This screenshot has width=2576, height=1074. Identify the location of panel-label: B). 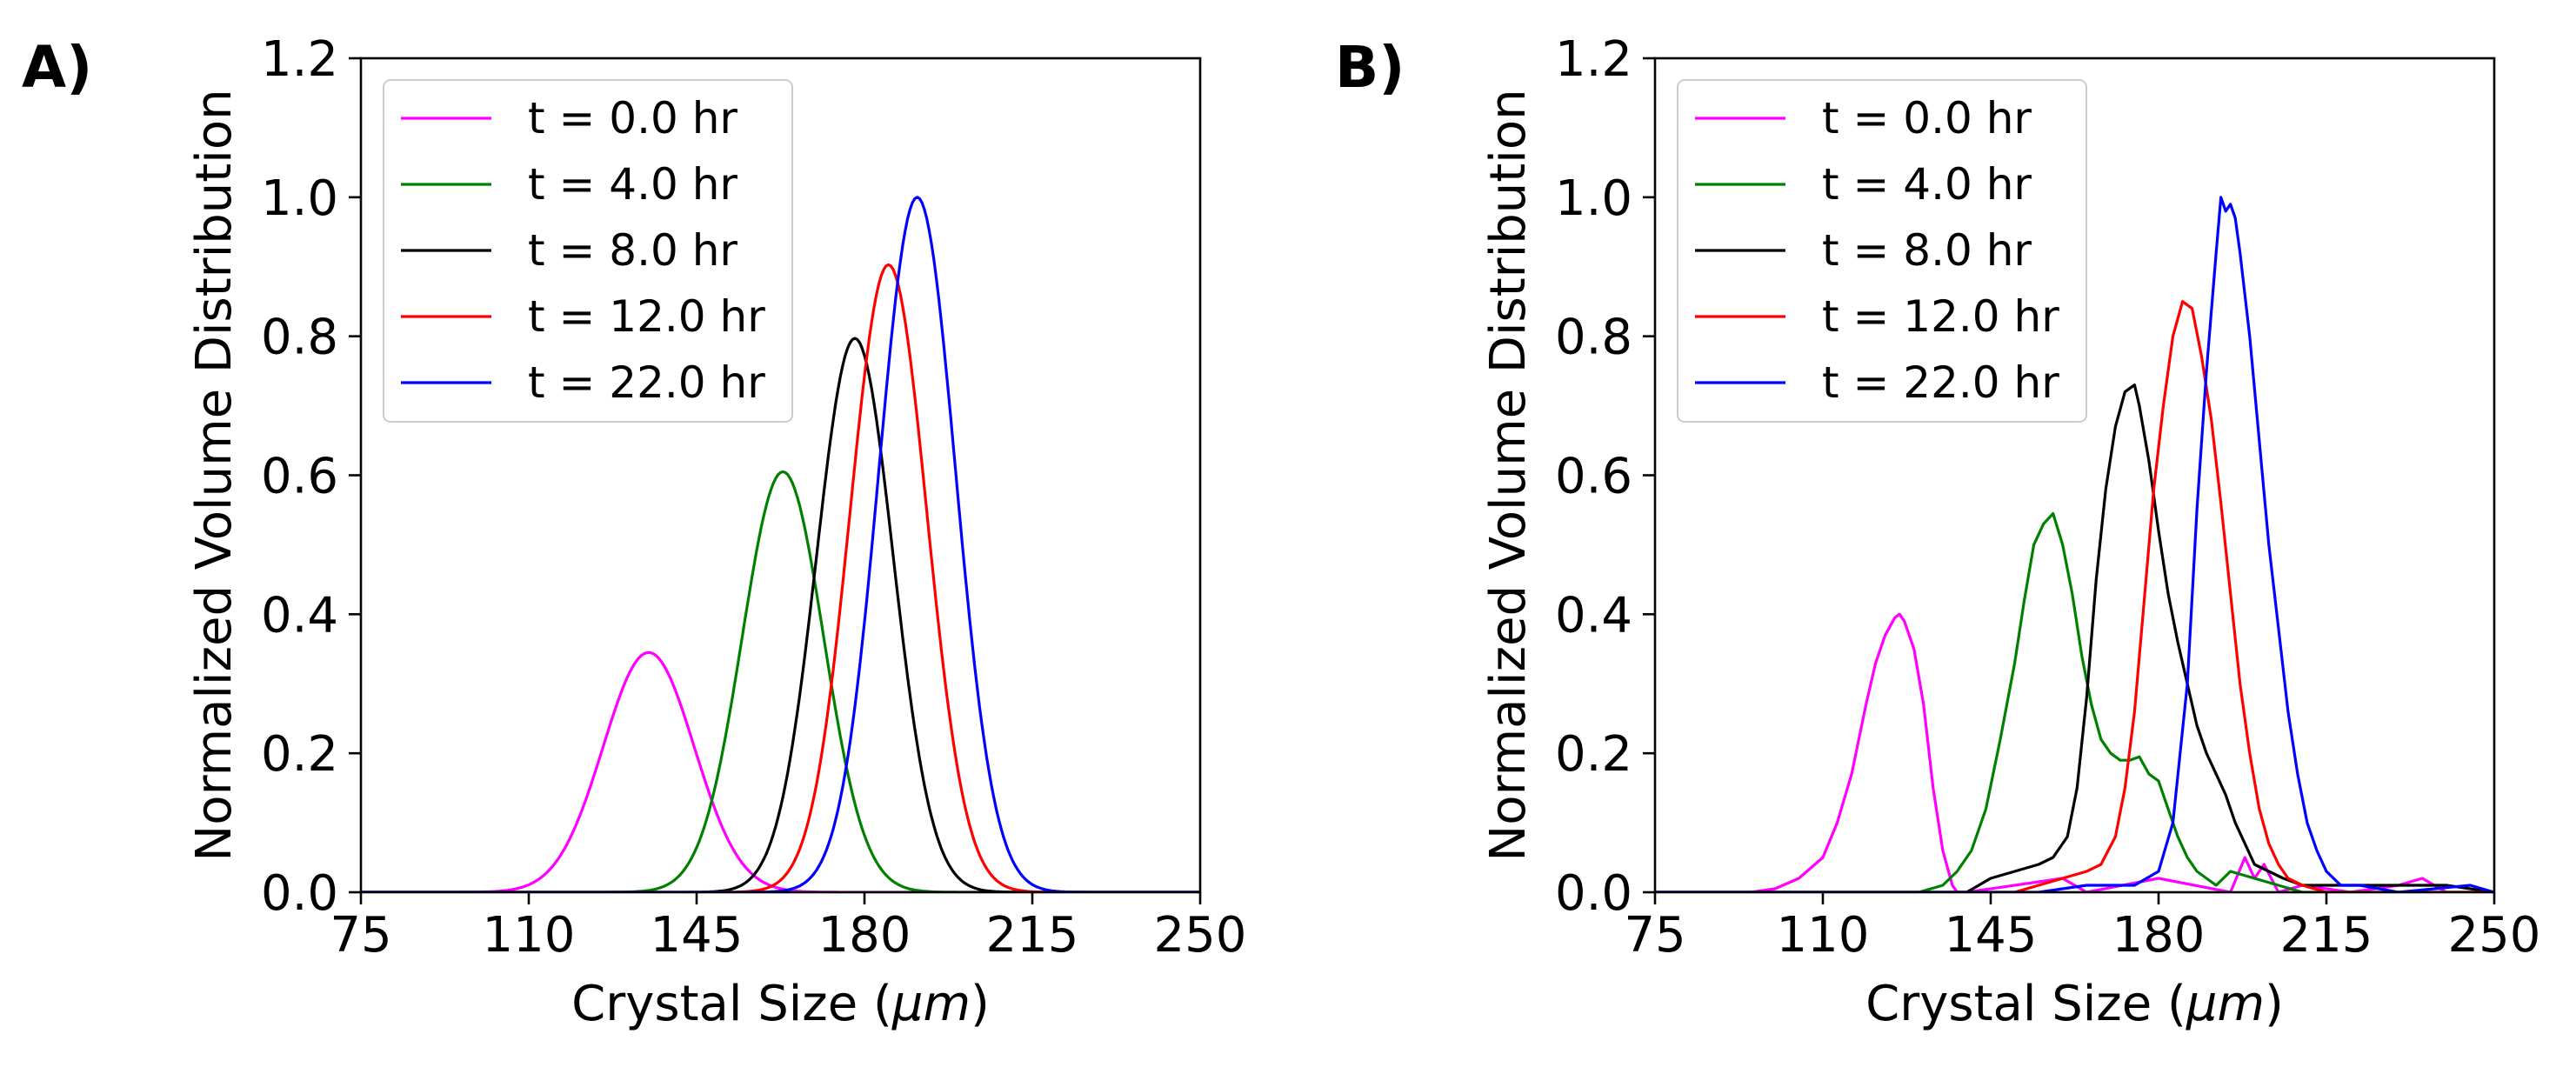
(1370, 67).